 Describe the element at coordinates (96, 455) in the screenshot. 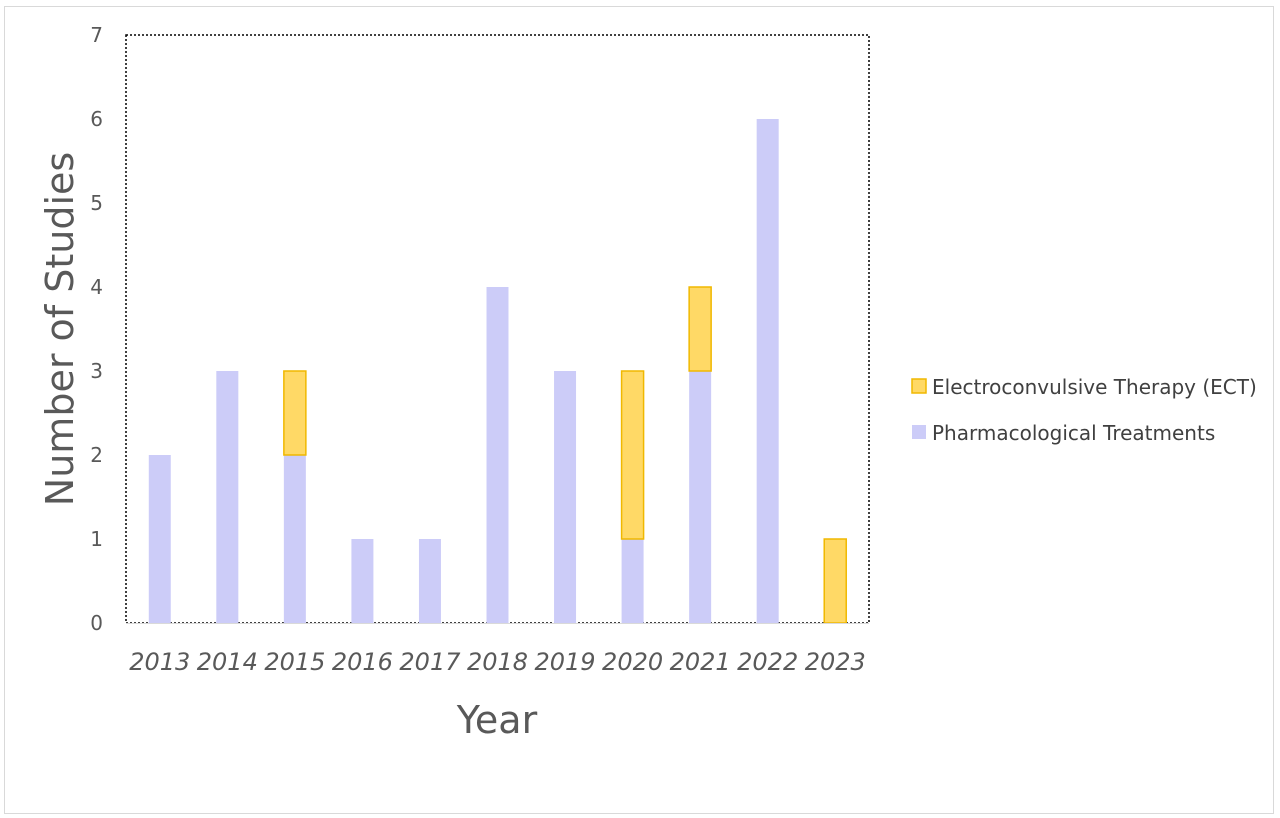

I see `y-tick-2: 2` at that location.